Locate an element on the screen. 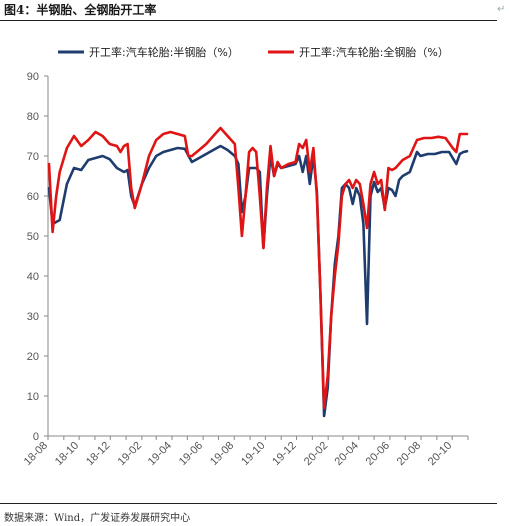 This screenshot has width=509, height=526. title-divider is located at coordinates (248, 20).